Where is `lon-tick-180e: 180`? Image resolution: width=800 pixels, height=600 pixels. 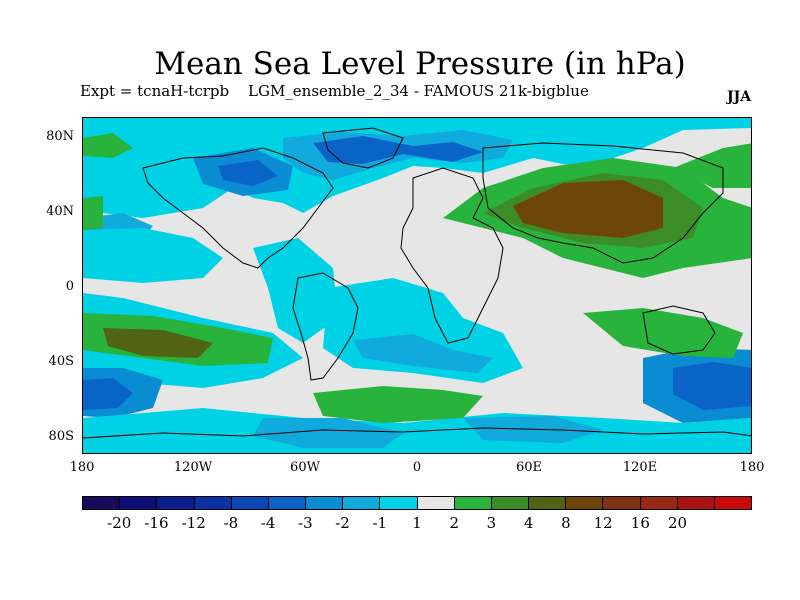
lon-tick-180e: 180 is located at coordinates (752, 467).